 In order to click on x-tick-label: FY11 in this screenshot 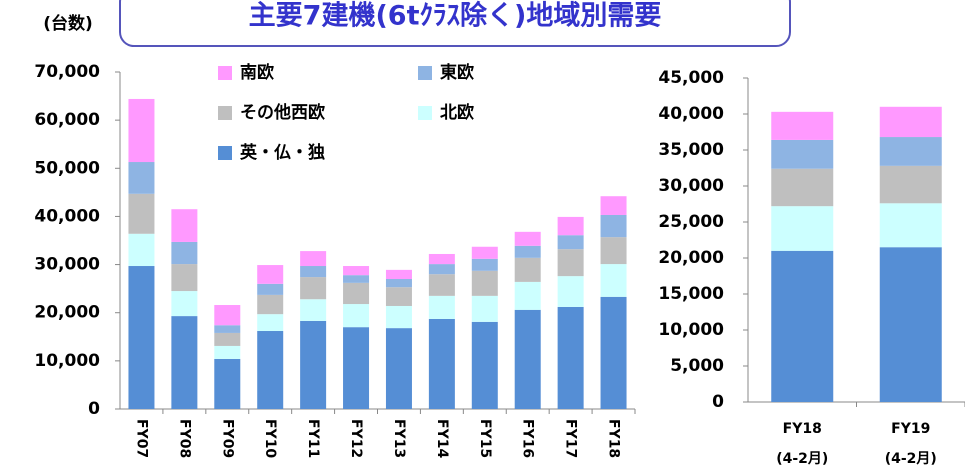, I will do `click(313, 438)`.